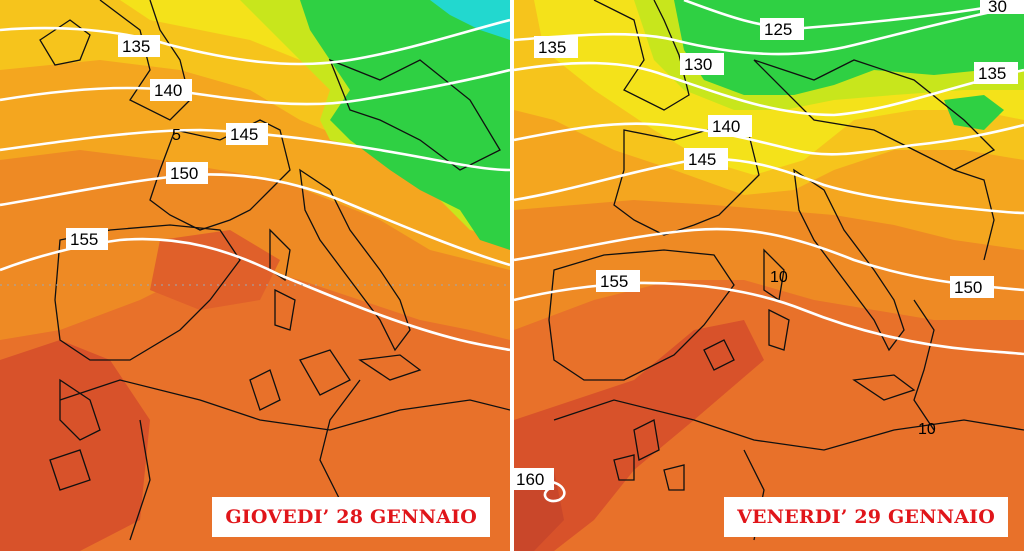 The image size is (1024, 551). I want to click on isoline-label-30: 30, so click(1002, 8).